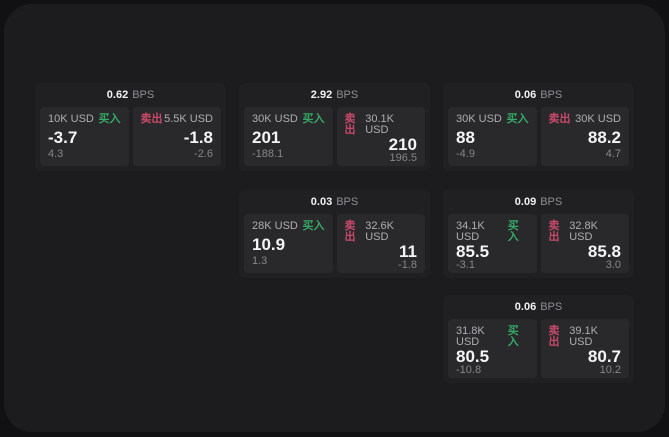  I want to click on sell-price: 80.7, so click(604, 356).